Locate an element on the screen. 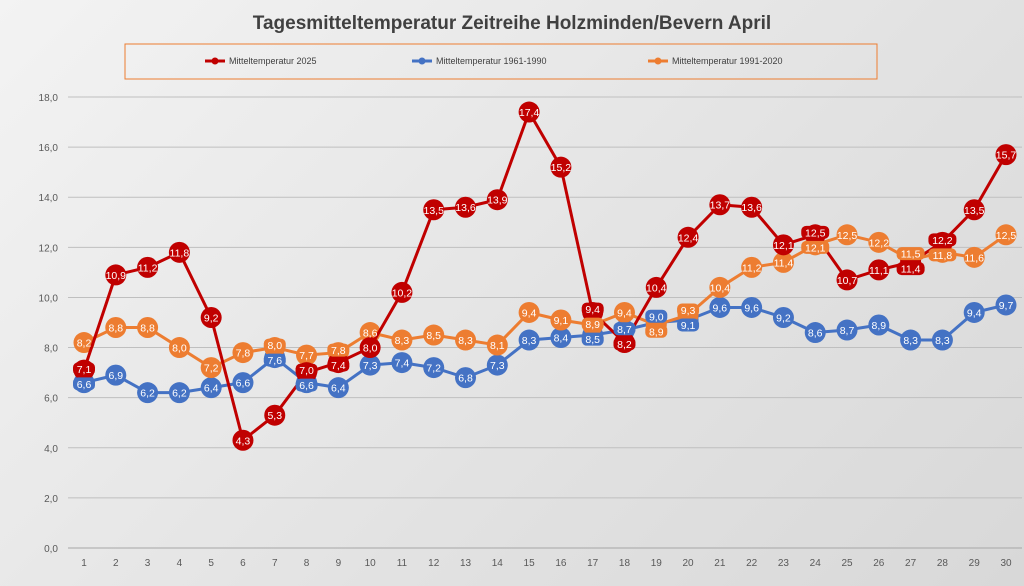  data-label: 8,6 is located at coordinates (815, 334).